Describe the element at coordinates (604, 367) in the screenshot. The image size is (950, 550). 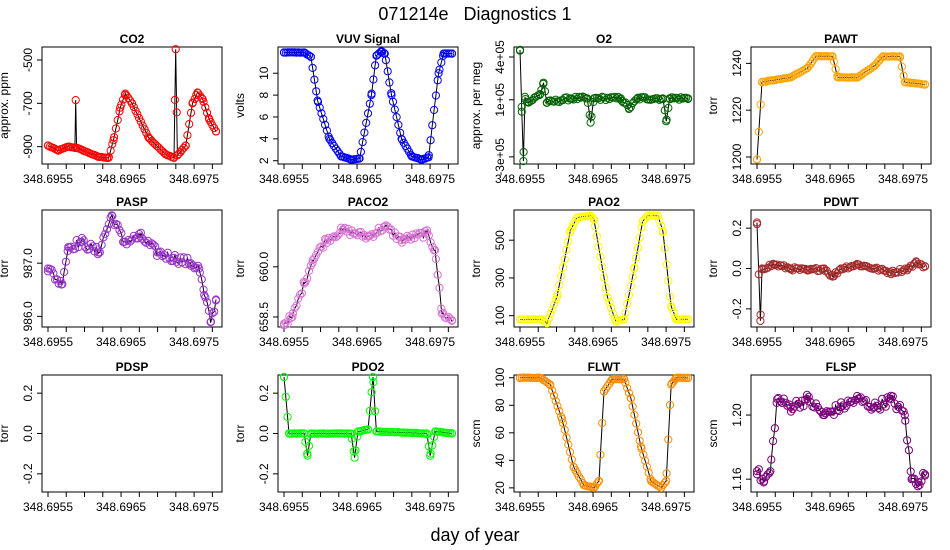
I see `panel-title-flwt: FLWT` at that location.